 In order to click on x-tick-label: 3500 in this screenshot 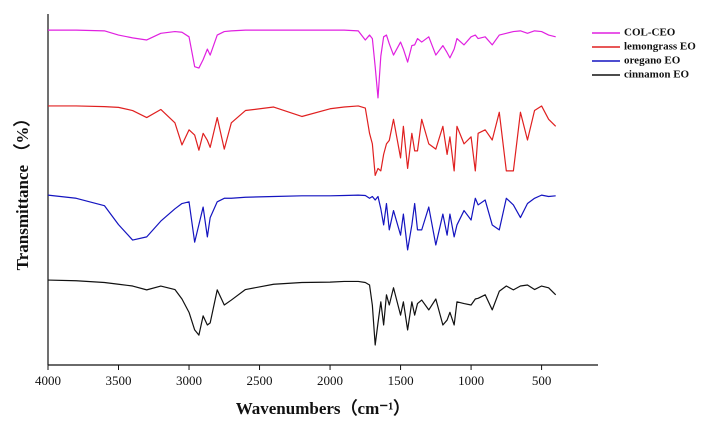, I will do `click(119, 380)`.